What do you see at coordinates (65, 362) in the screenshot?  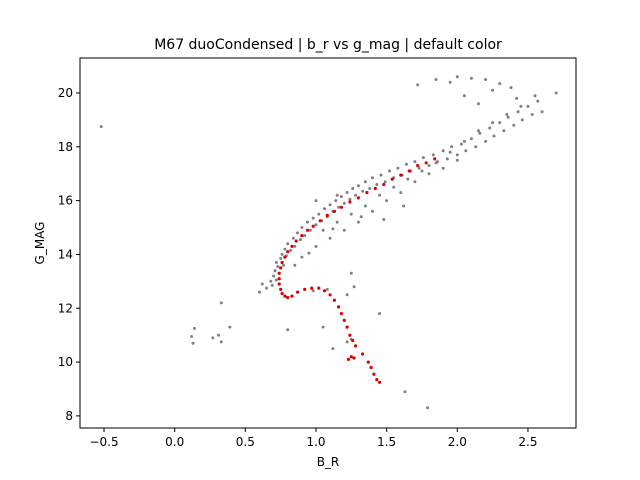 I see `y-tick-label: 10` at bounding box center [65, 362].